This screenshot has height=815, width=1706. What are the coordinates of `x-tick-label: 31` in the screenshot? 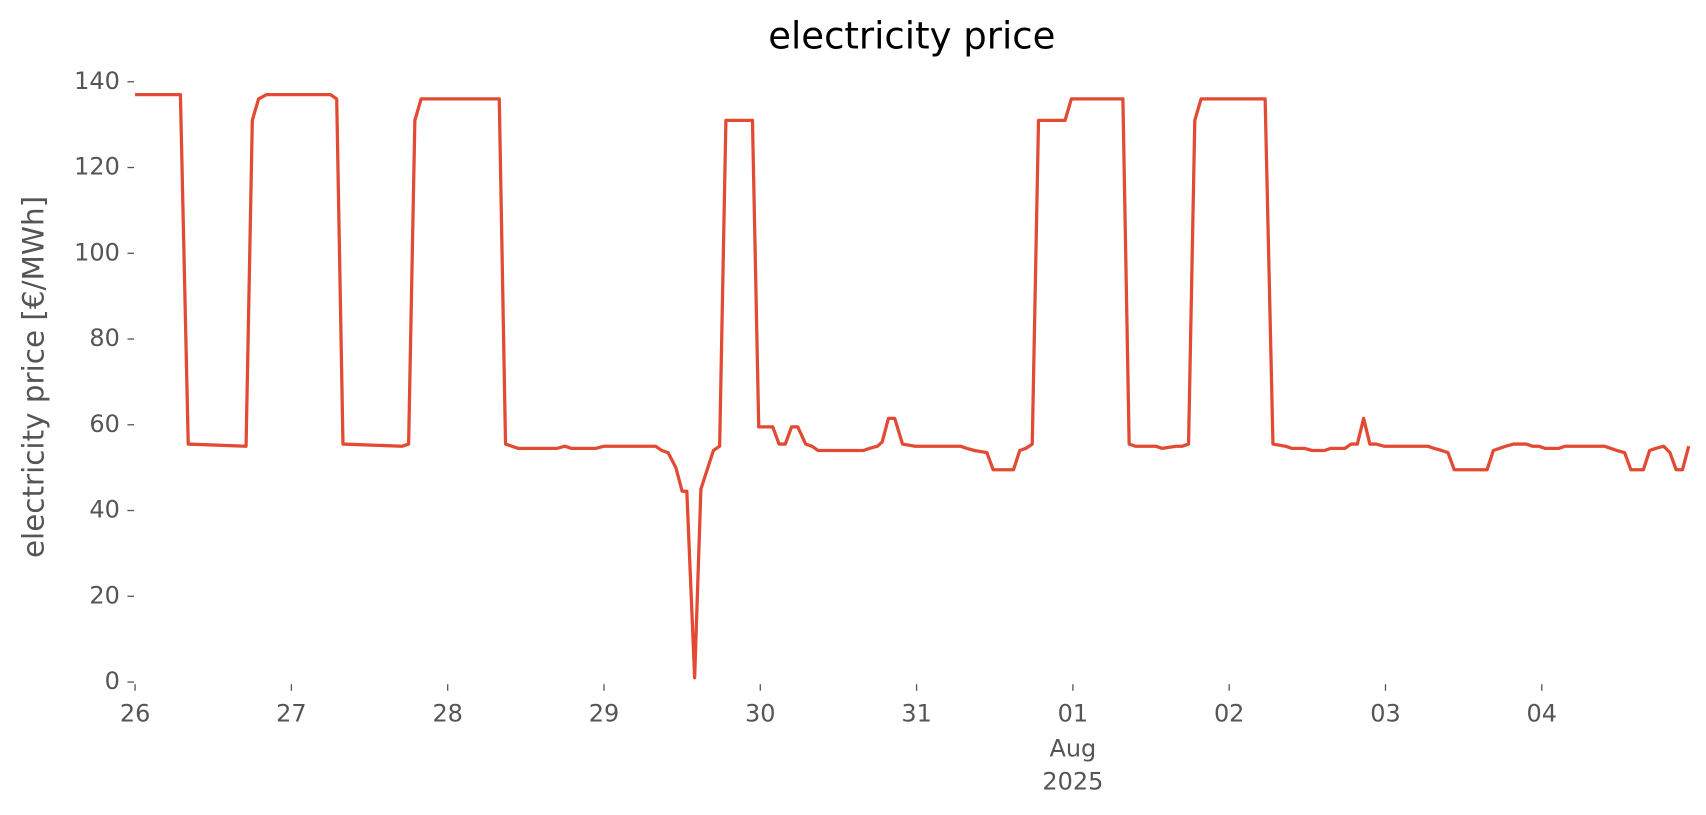 It's located at (916, 714).